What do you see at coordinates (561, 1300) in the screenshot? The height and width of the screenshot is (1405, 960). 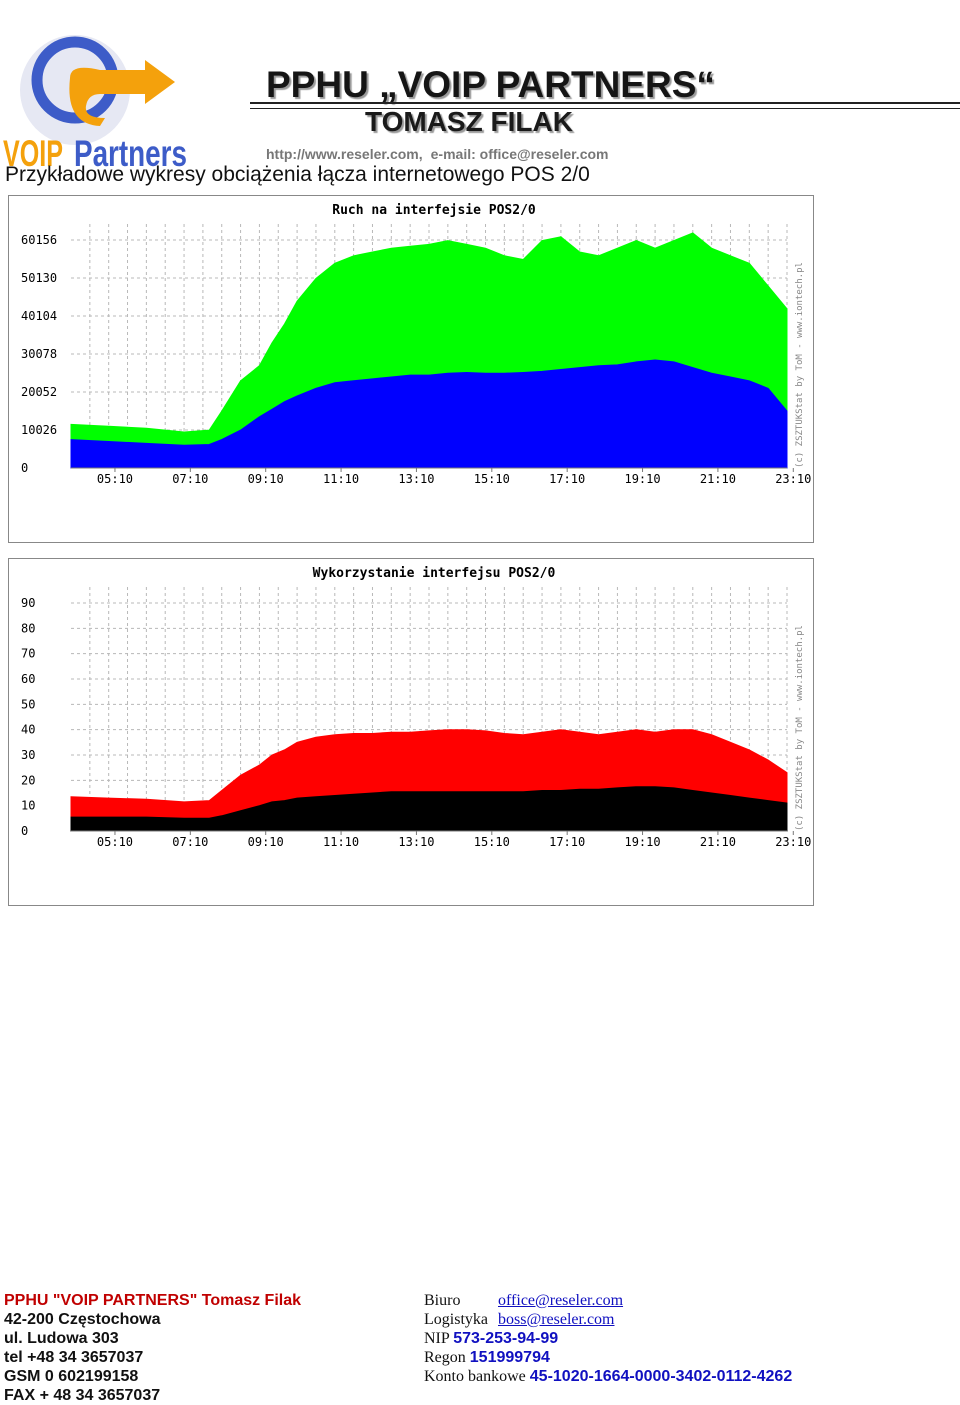 I see `footer-biuro-email: office@reseler.com` at bounding box center [561, 1300].